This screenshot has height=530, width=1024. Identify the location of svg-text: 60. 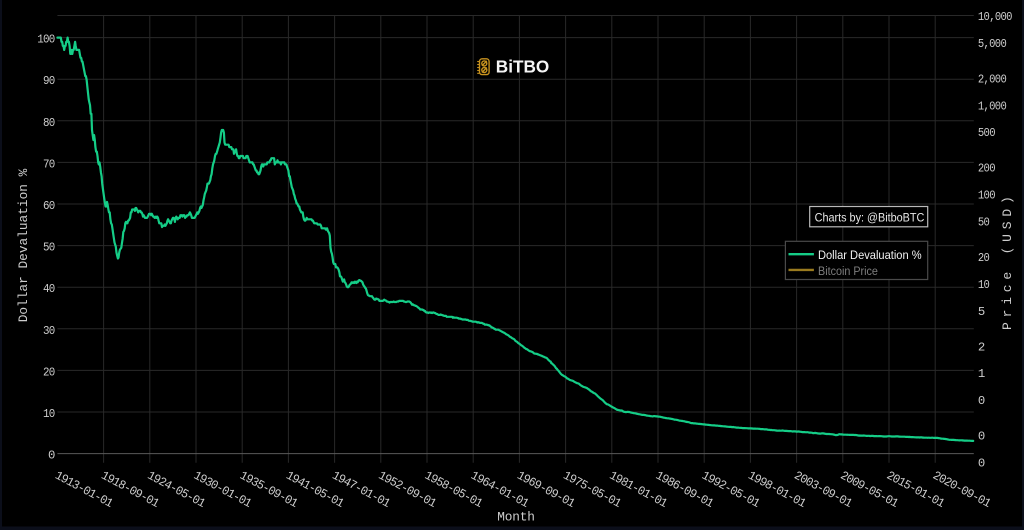
(49, 206).